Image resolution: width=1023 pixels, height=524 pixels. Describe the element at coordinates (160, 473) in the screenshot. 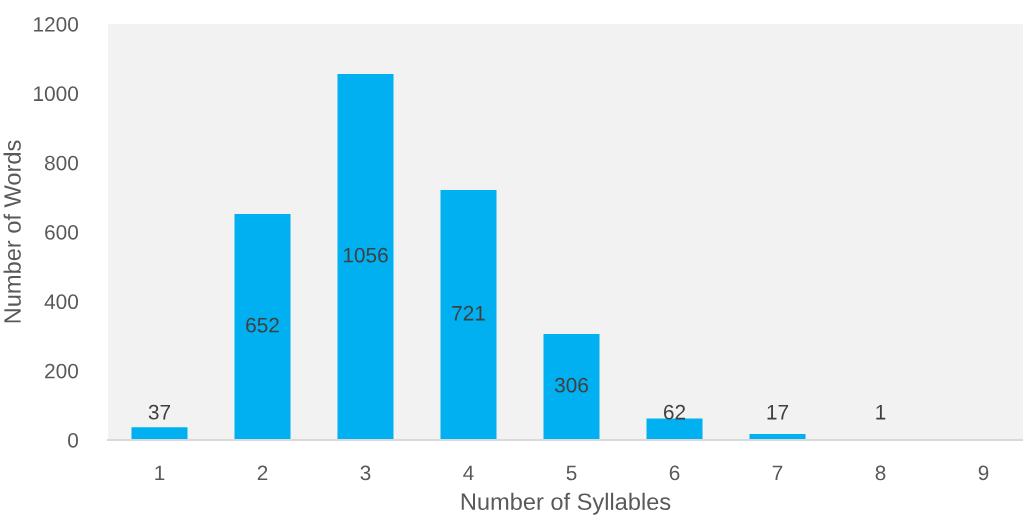

I see `x-tick-label: 1` at that location.